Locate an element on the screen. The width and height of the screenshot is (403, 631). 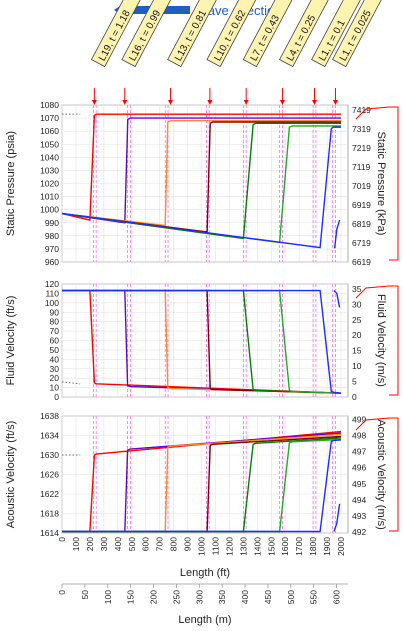
xtick-ft-20: 2000 is located at coordinates (341, 546).